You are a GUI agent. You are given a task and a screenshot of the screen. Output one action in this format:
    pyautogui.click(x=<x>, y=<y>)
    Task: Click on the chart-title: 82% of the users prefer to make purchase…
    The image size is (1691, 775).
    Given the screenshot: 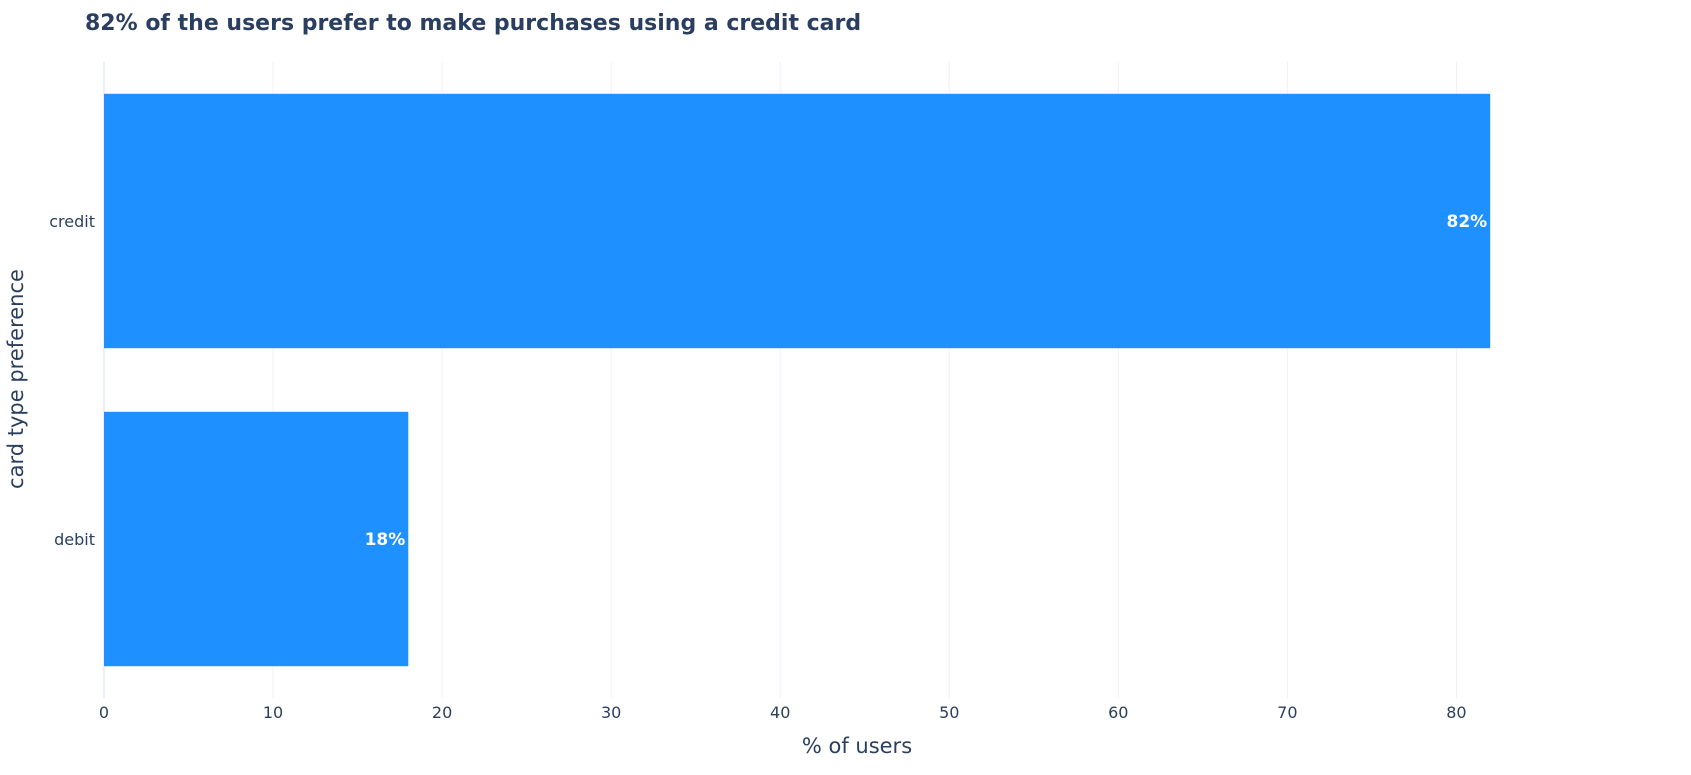 What is the action you would take?
    pyautogui.click(x=473, y=23)
    